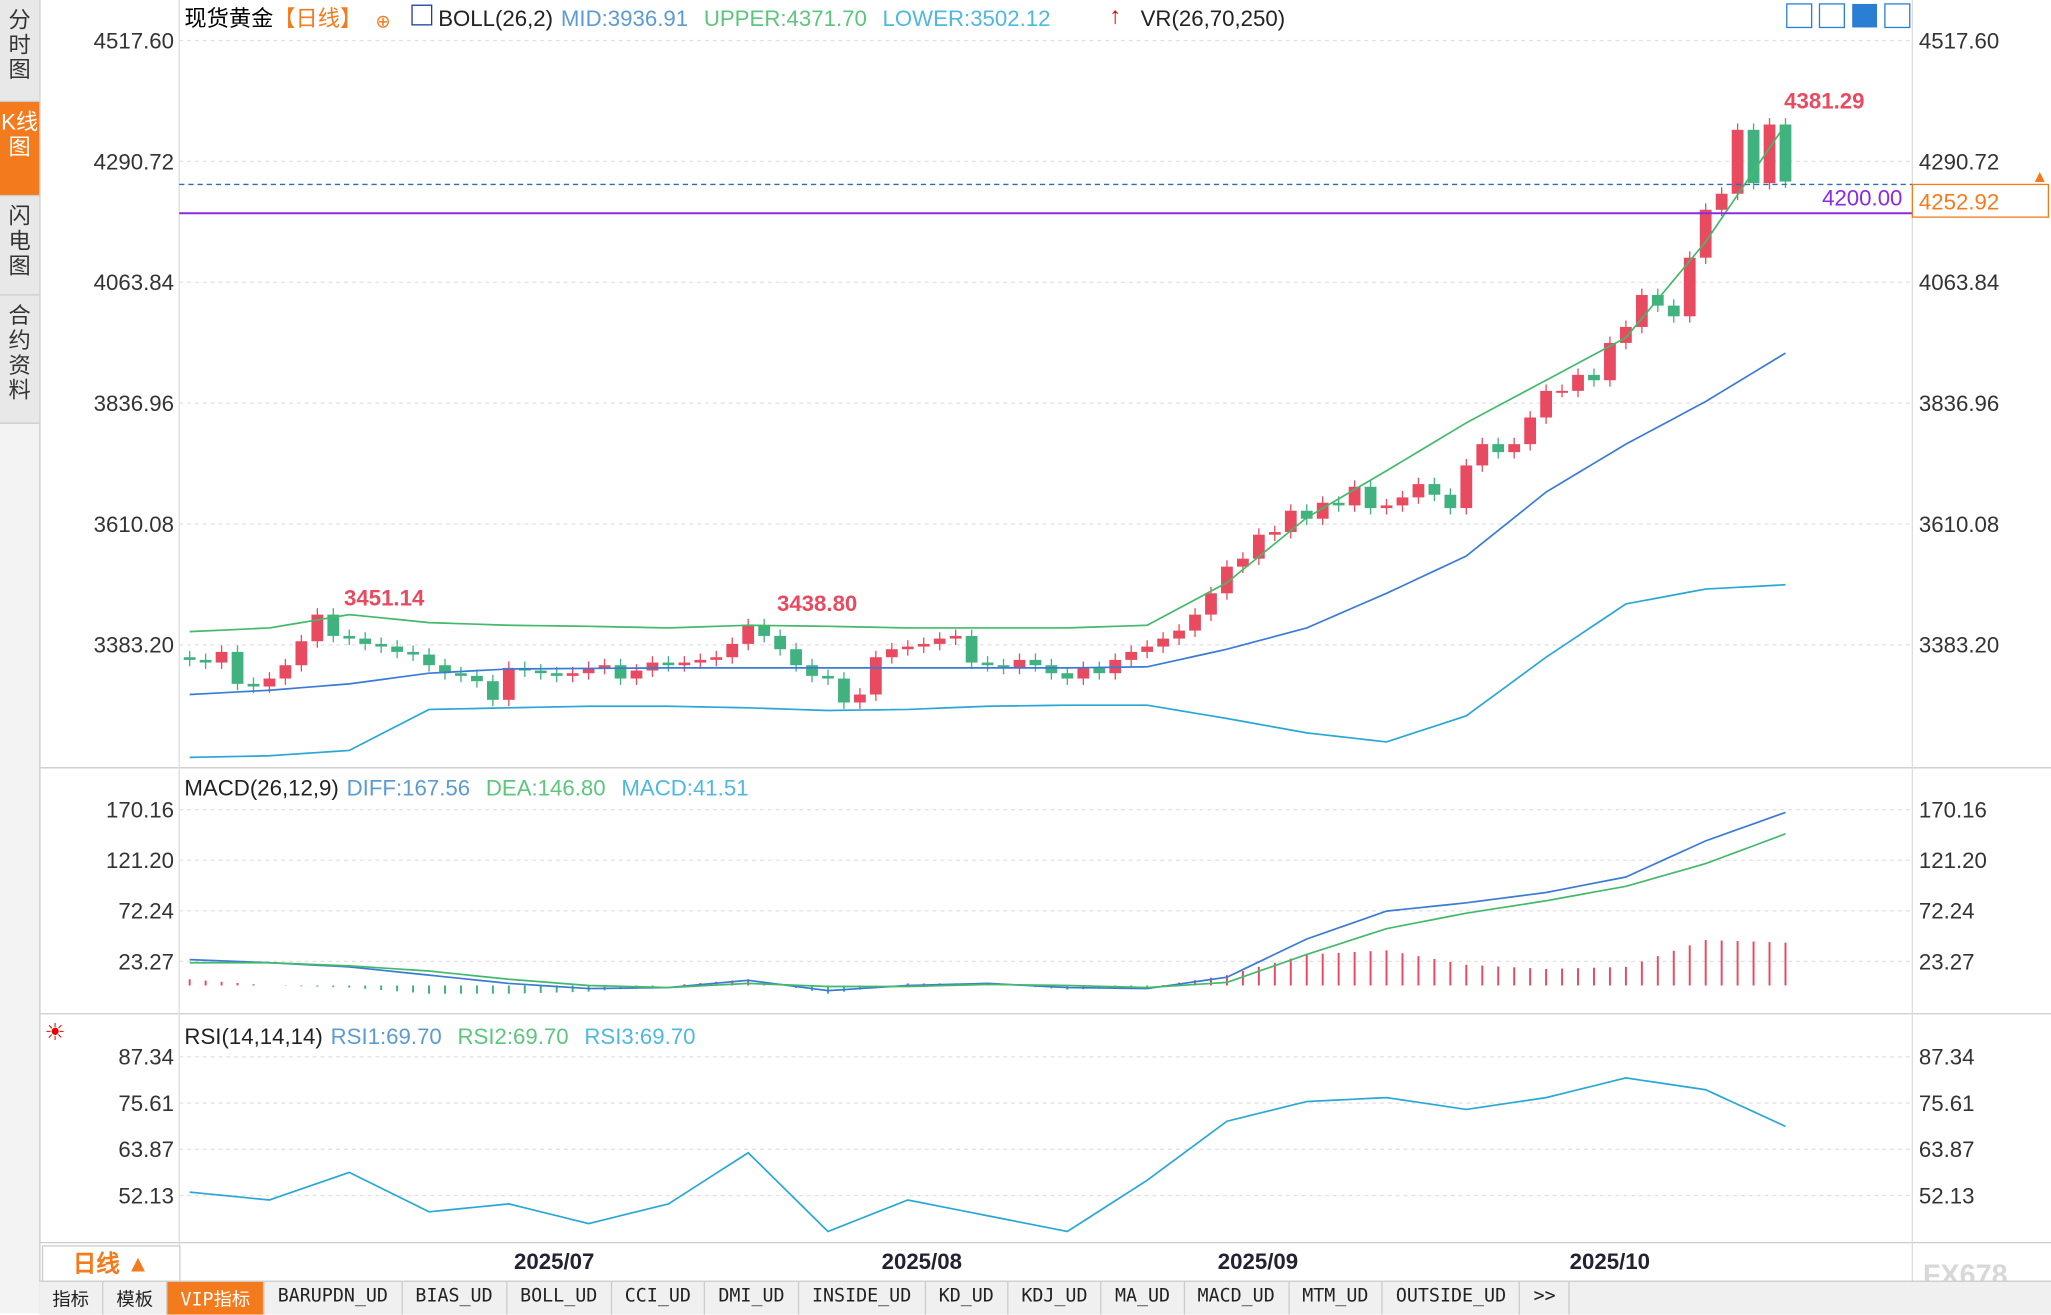 Image resolution: width=2051 pixels, height=1315 pixels. I want to click on indicator-tab: MACD_UD, so click(1237, 1298).